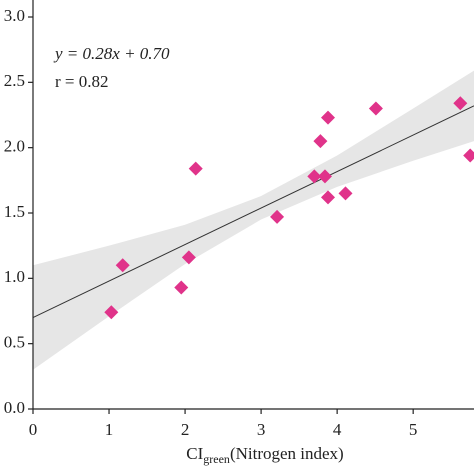 This screenshot has width=474, height=474. I want to click on x-axis-label: CIgreen(Nitrogen index), so click(264, 455).